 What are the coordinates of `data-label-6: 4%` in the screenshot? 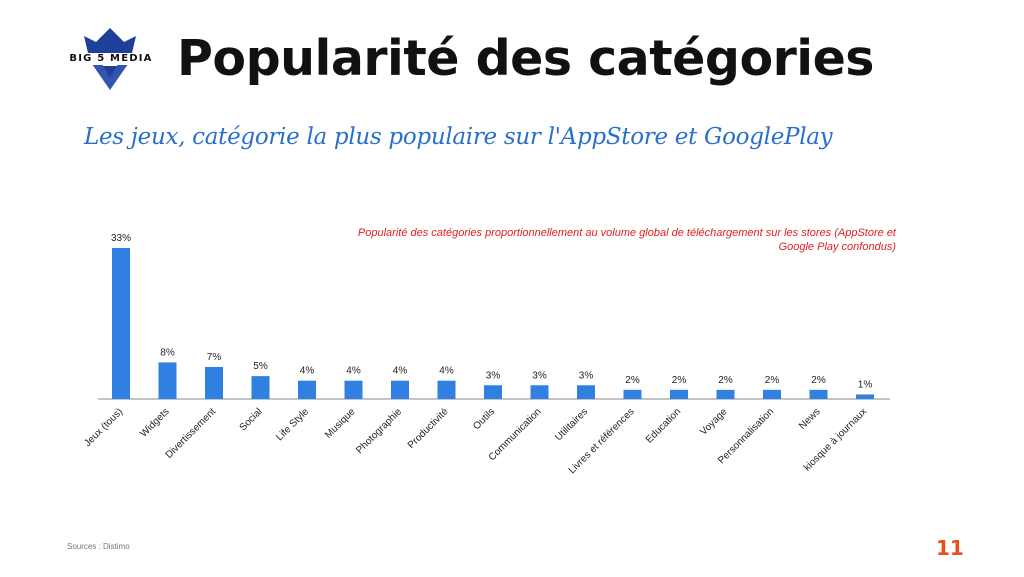 It's located at (353, 371).